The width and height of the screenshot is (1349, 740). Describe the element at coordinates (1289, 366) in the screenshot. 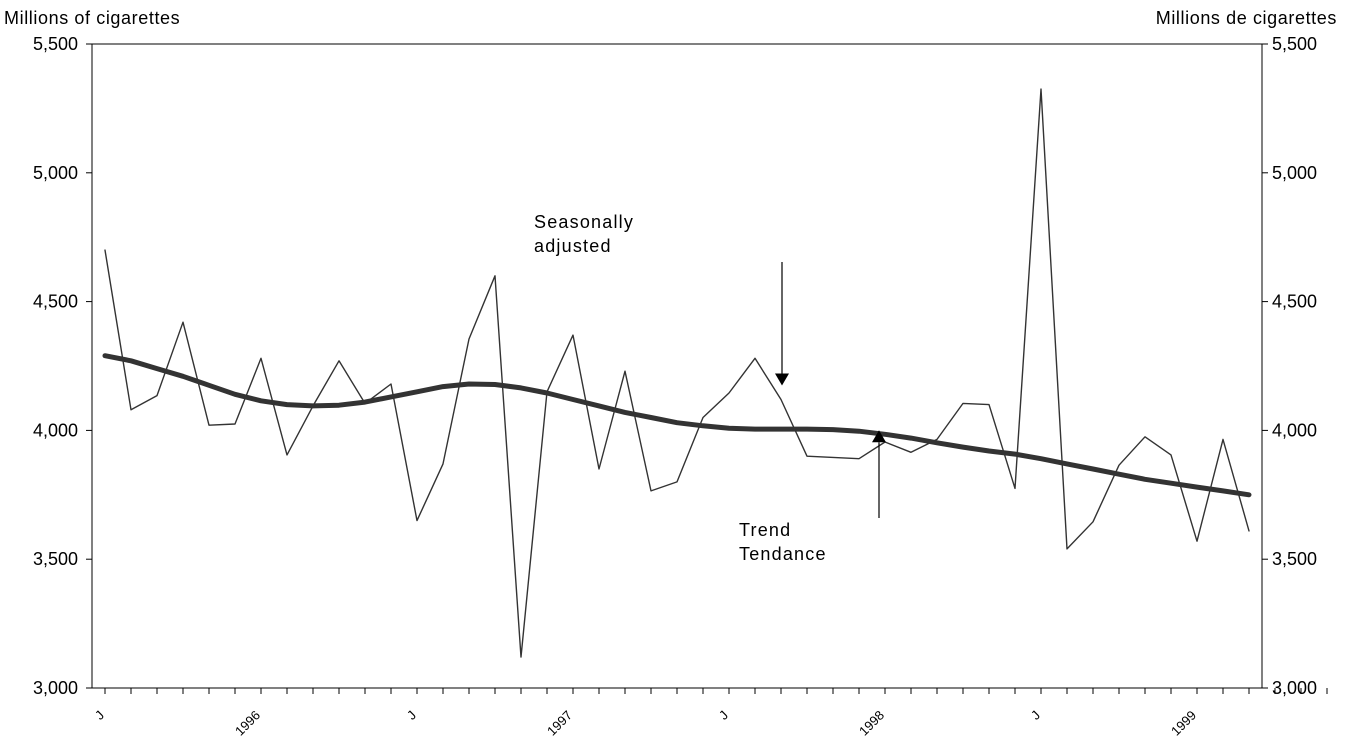

I see `y-axis-right: 3,000 3,500 4,000 4,500 5,000 5,500` at that location.